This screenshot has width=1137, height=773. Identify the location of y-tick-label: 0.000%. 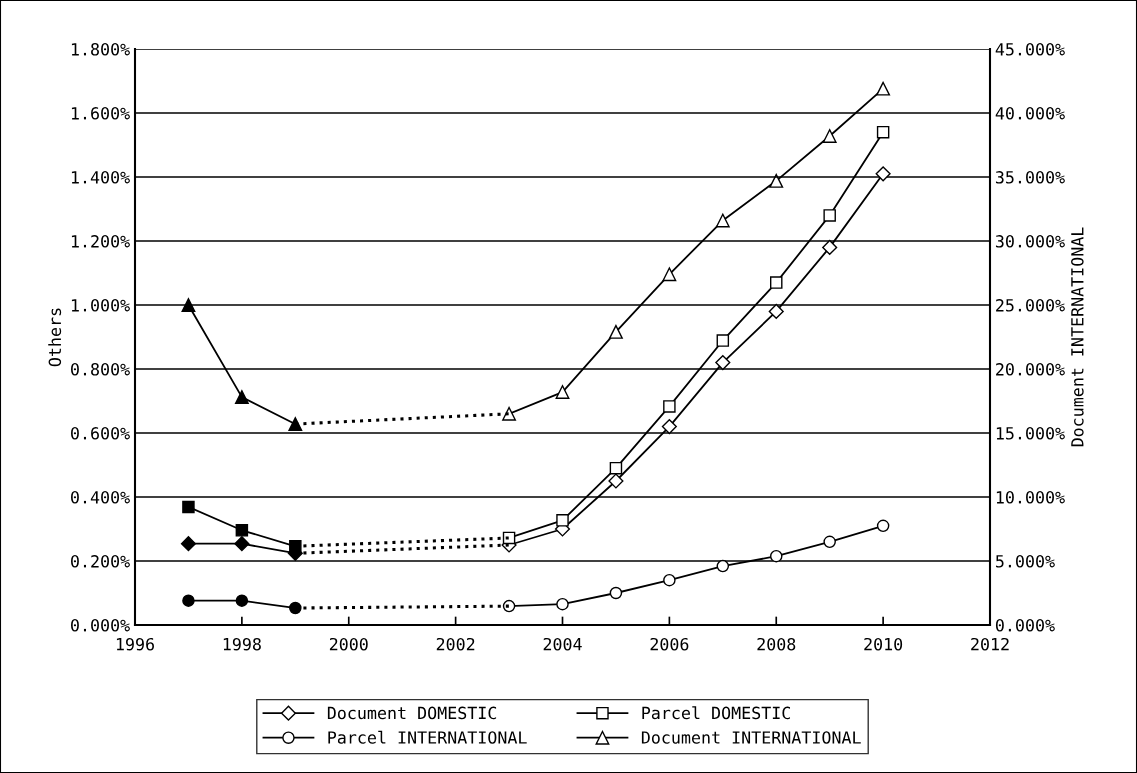
(100, 625).